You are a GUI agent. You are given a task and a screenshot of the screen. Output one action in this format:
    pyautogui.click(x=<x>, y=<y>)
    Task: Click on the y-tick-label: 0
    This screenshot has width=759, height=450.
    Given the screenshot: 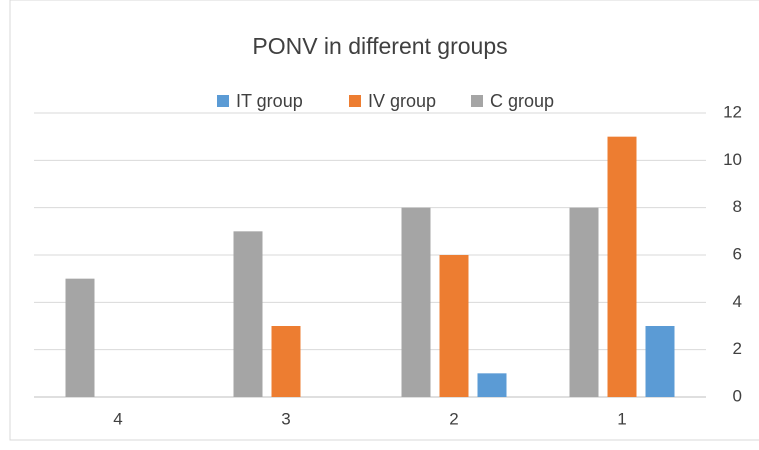 What is the action you would take?
    pyautogui.click(x=737, y=395)
    